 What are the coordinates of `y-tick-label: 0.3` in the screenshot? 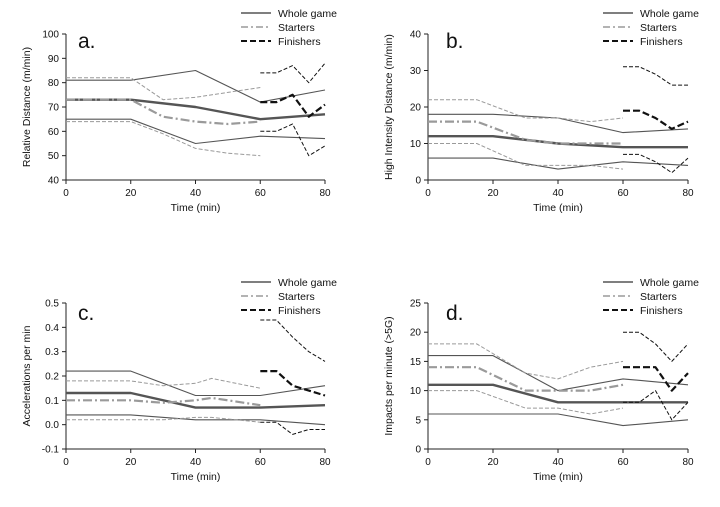 It's located at (52, 352).